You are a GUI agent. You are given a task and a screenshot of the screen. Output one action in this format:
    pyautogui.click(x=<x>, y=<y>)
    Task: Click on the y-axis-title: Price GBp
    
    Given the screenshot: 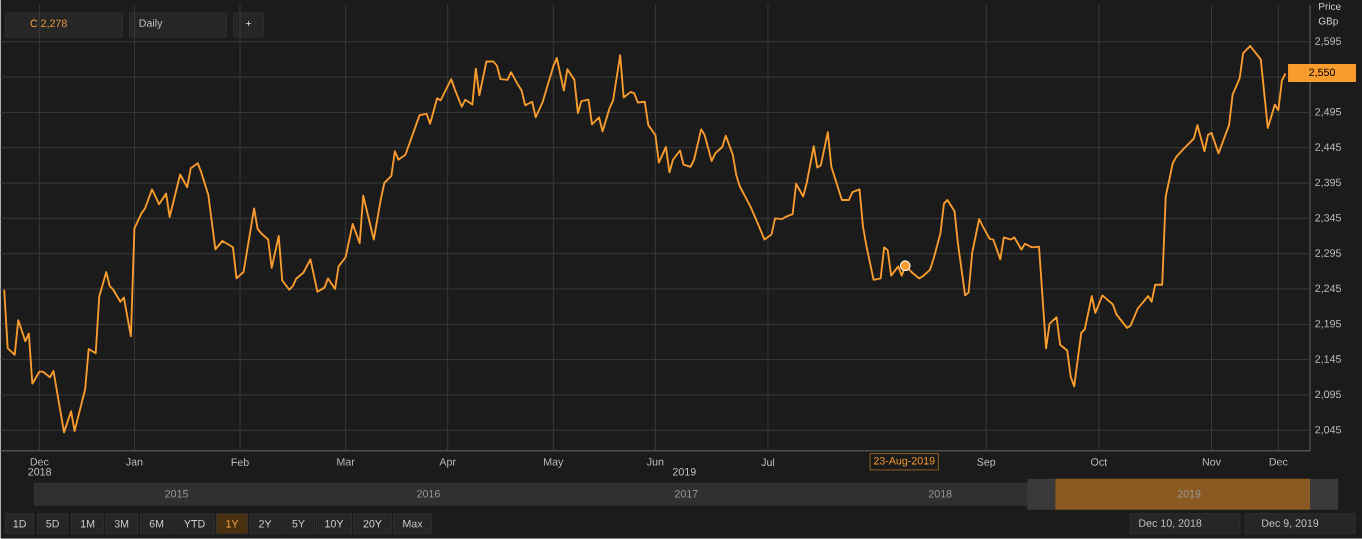 What is the action you would take?
    pyautogui.click(x=1329, y=14)
    